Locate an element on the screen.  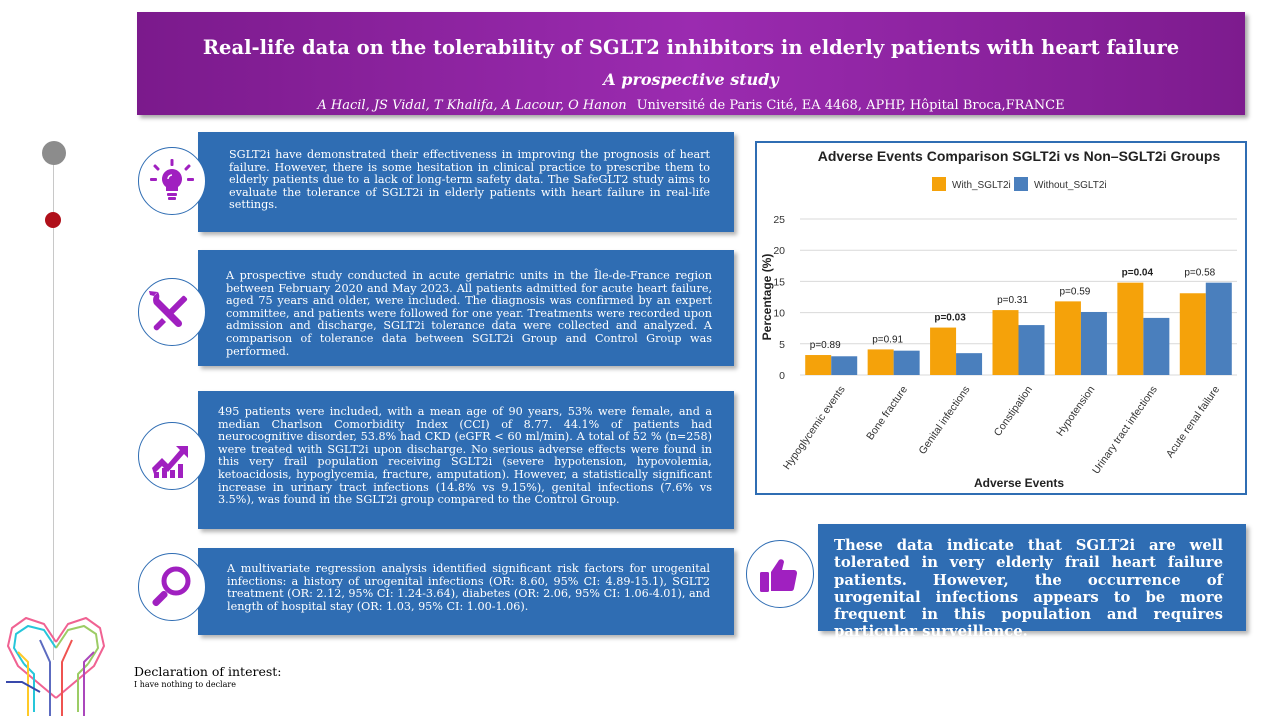
tools-icon is located at coordinates (168, 311).